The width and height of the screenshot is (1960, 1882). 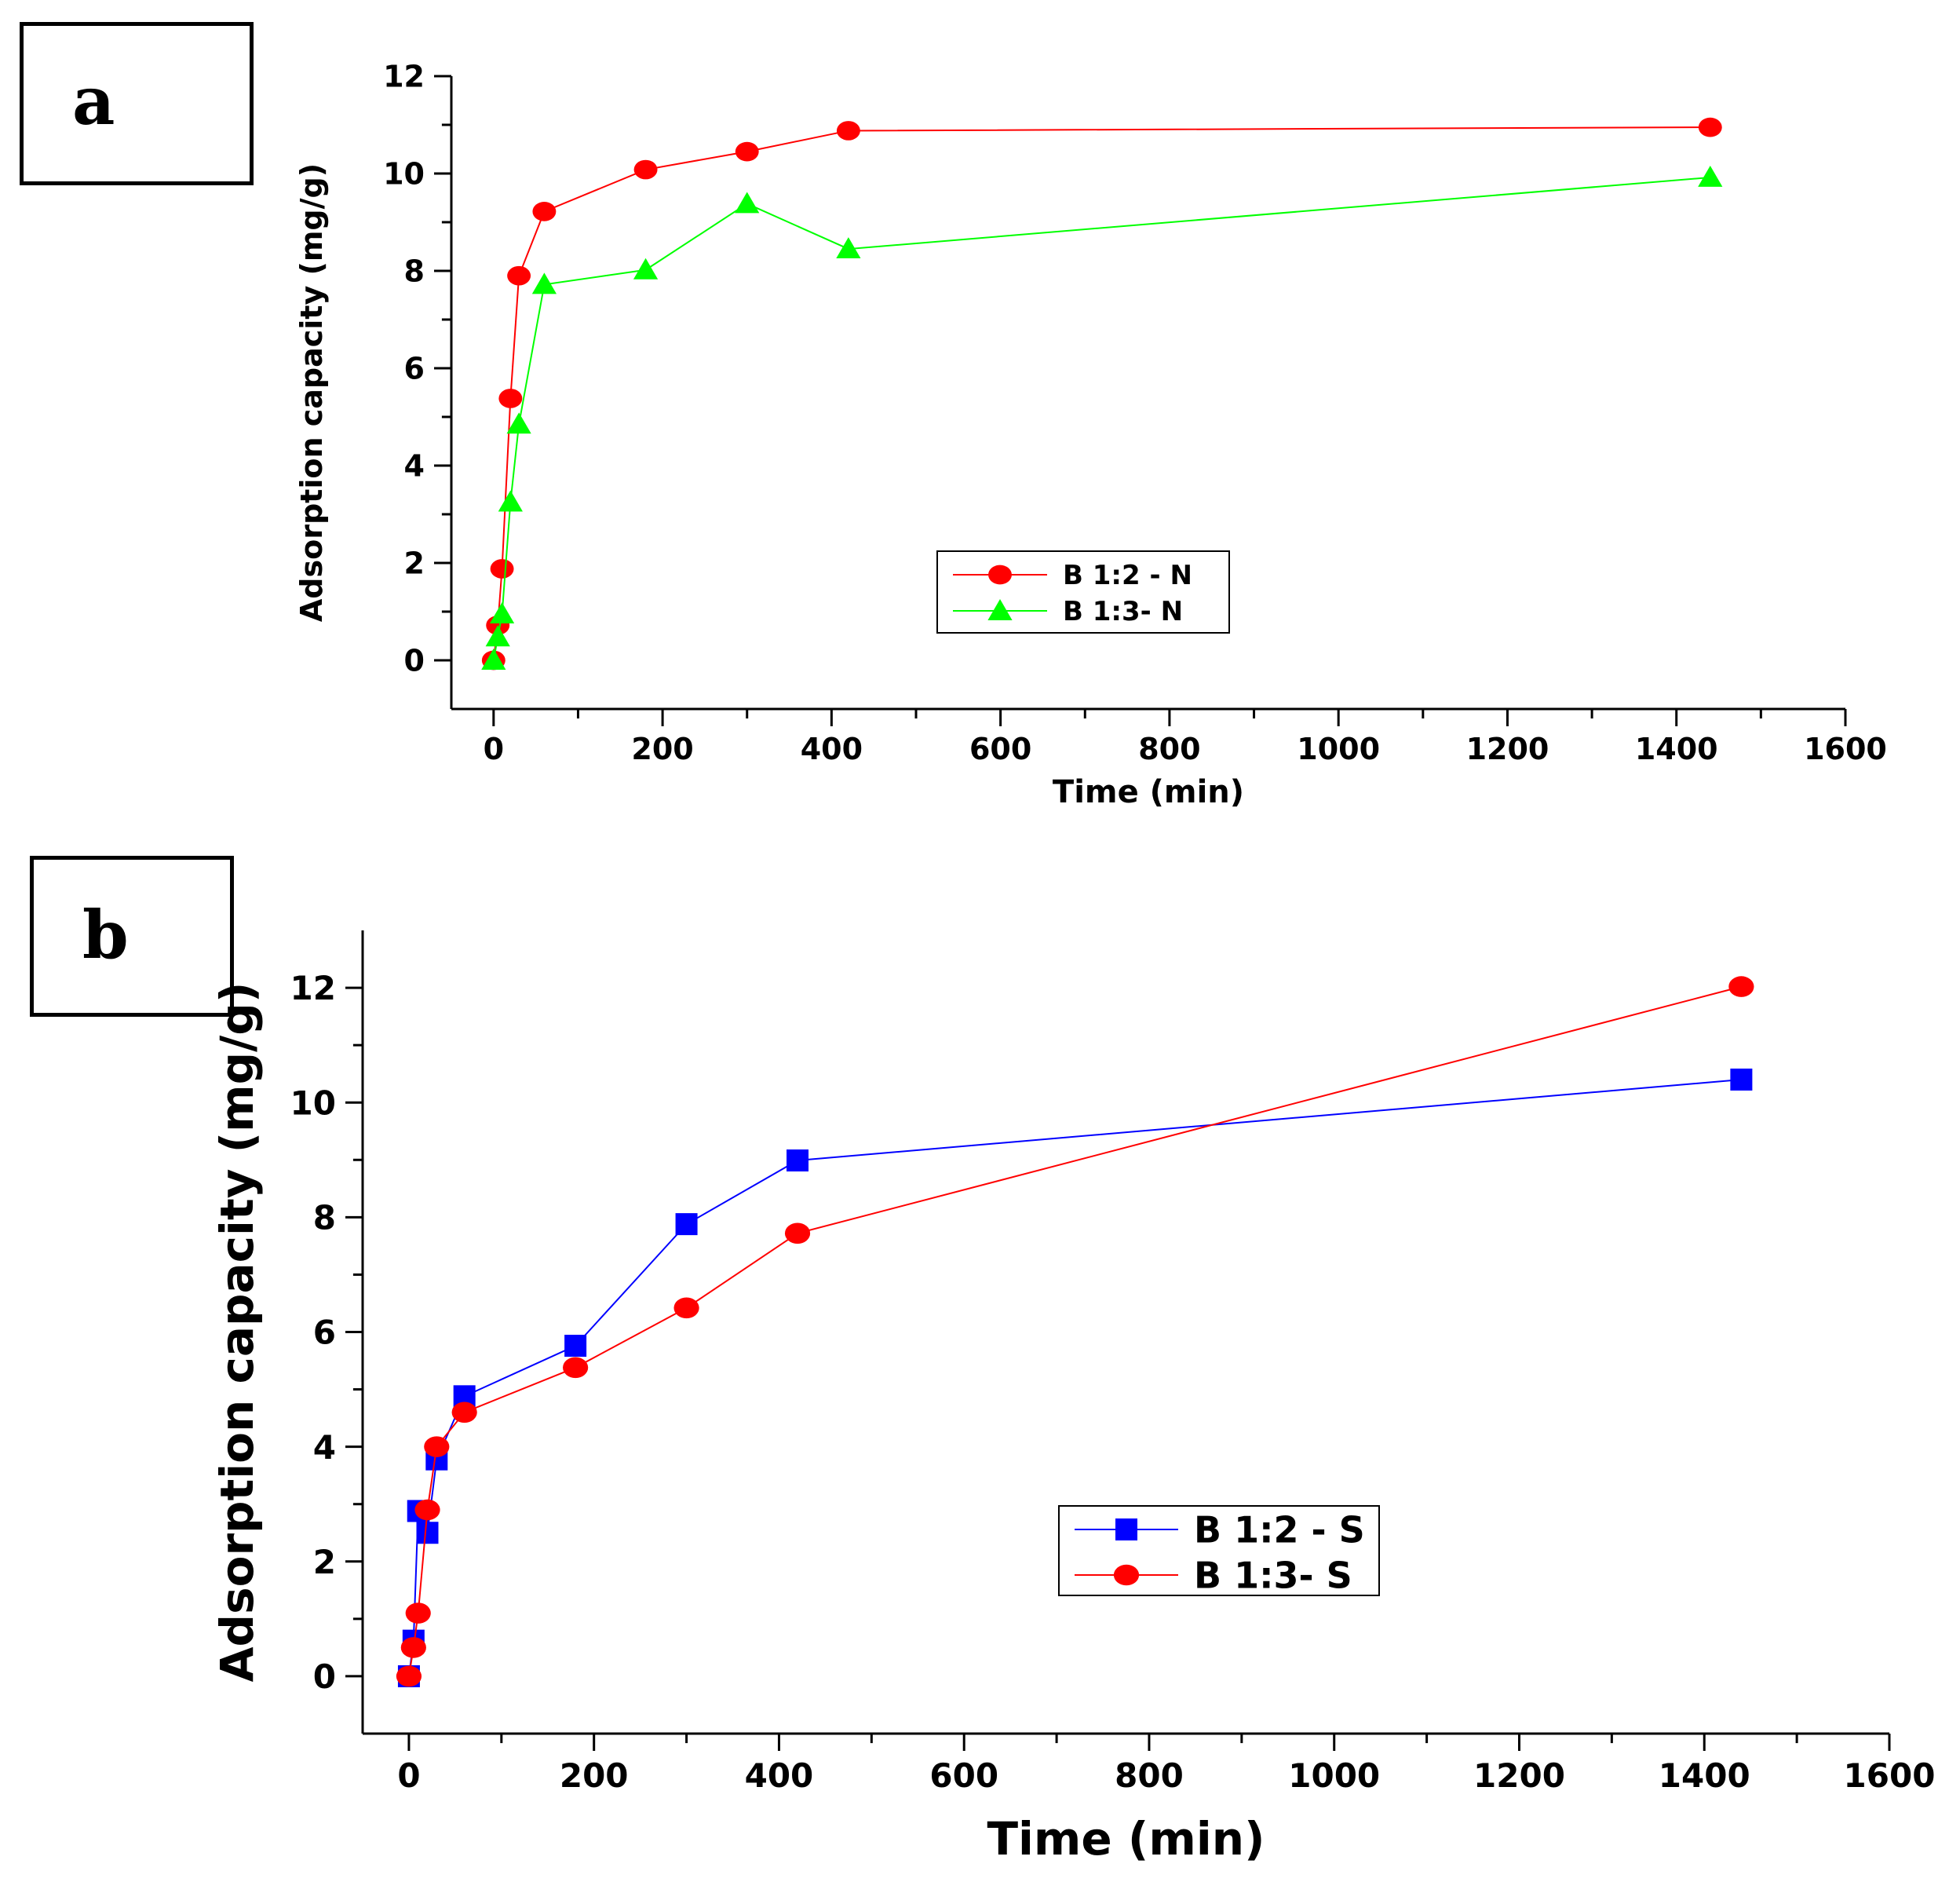 I want to click on panel-label: b, so click(x=105, y=935).